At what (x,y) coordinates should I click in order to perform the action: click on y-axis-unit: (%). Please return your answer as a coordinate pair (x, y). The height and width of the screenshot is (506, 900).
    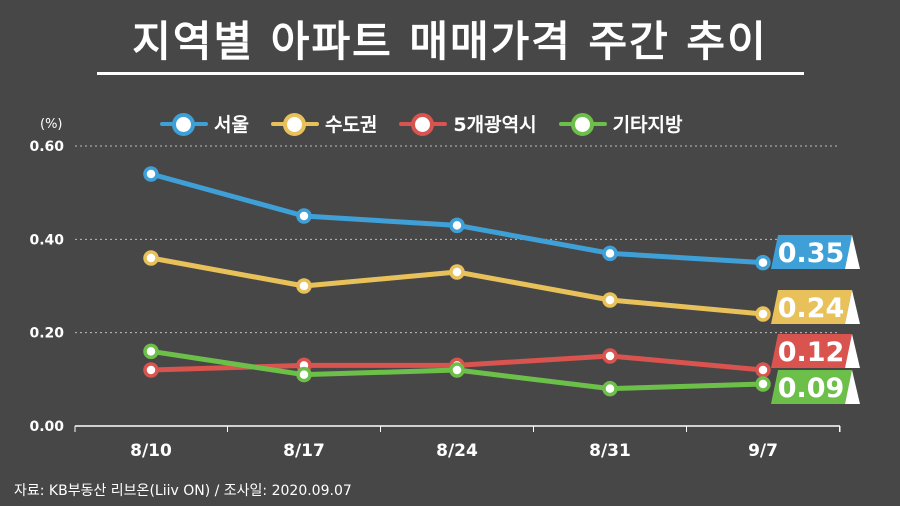
    Looking at the image, I should click on (51, 124).